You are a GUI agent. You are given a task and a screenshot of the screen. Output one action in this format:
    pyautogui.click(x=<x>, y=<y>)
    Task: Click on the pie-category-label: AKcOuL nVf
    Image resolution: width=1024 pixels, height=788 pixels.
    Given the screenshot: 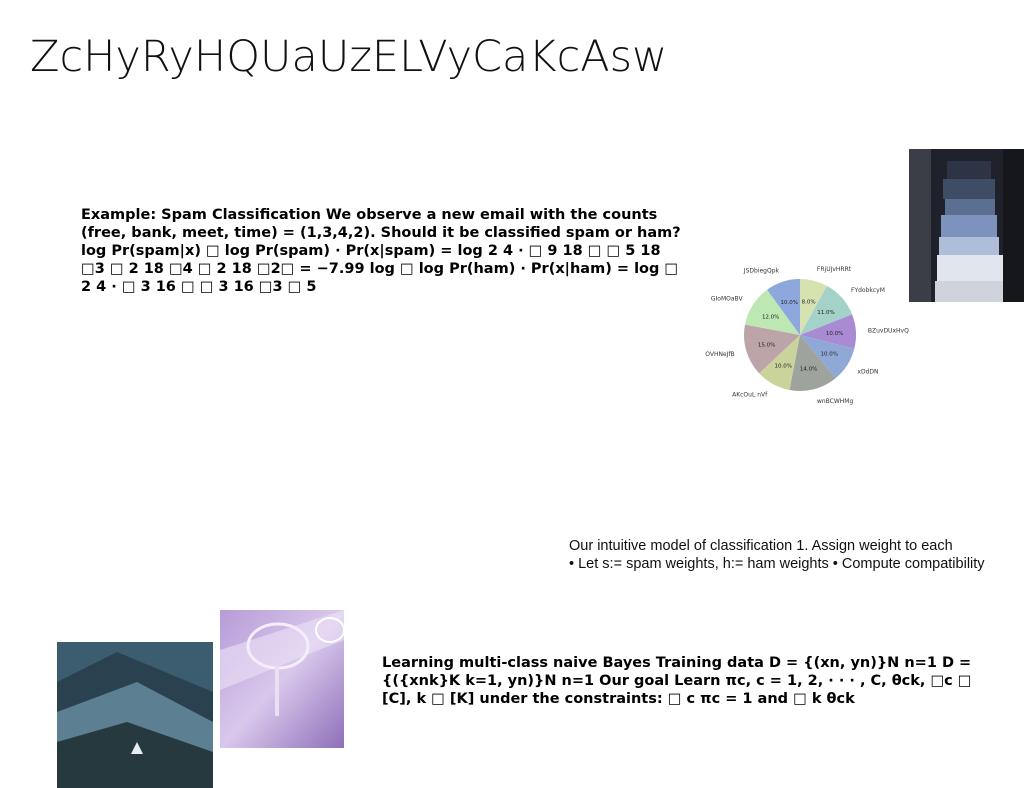 What is the action you would take?
    pyautogui.click(x=750, y=395)
    